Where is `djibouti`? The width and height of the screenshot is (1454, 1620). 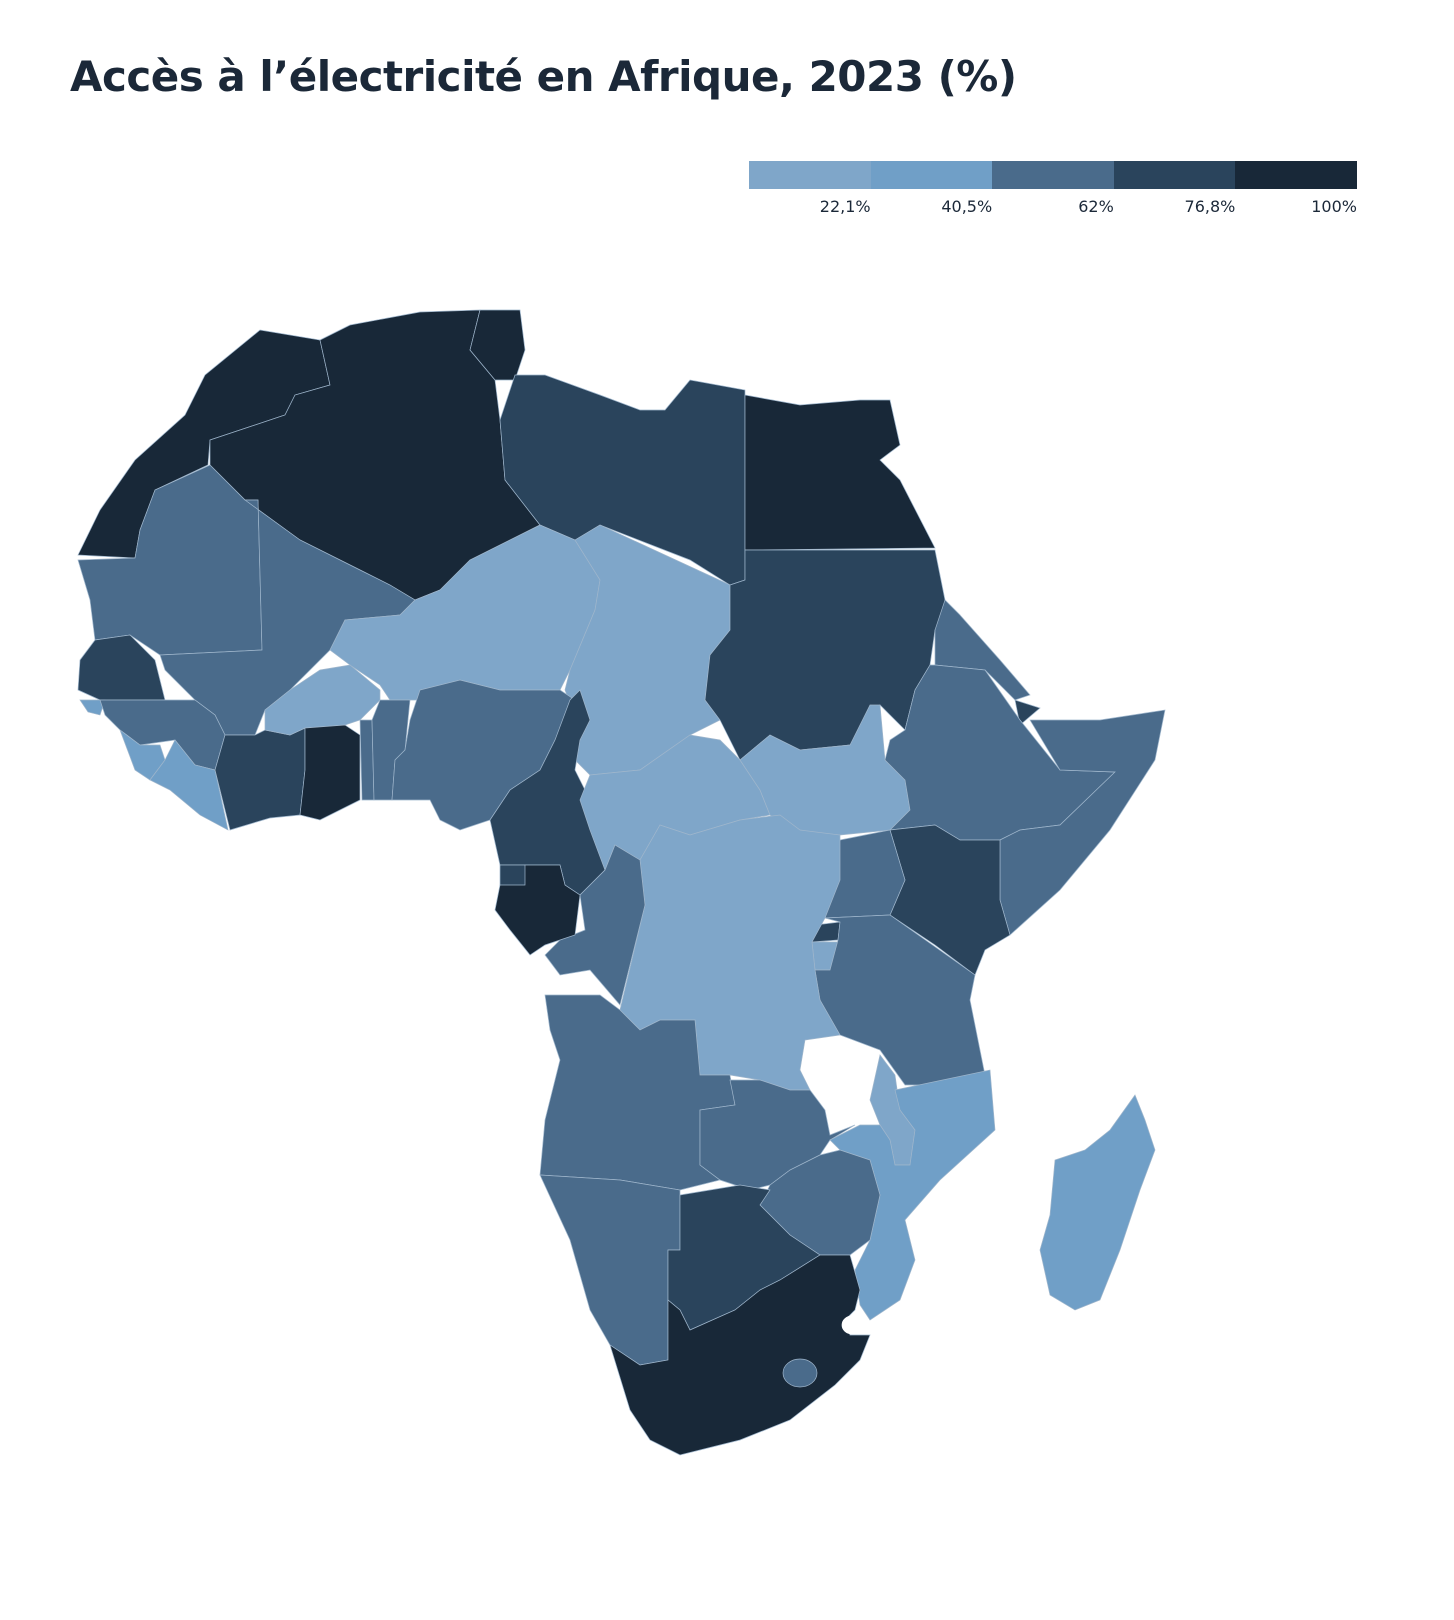 djibouti is located at coordinates (1027, 712).